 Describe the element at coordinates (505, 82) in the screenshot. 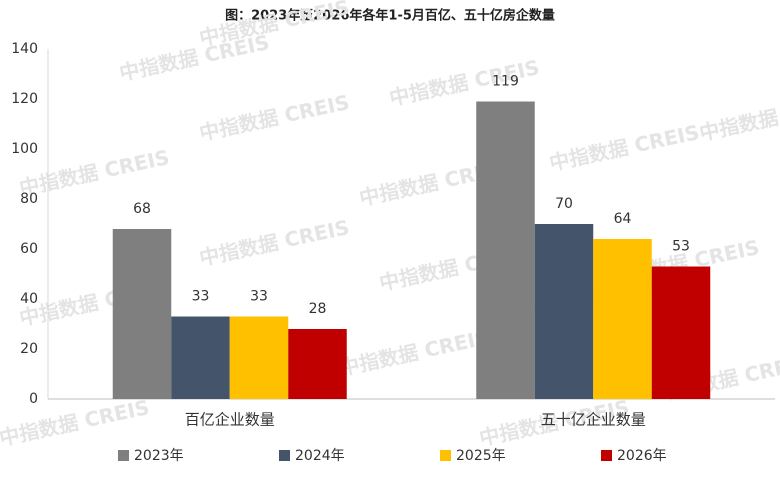

I see `data-label: 119` at that location.